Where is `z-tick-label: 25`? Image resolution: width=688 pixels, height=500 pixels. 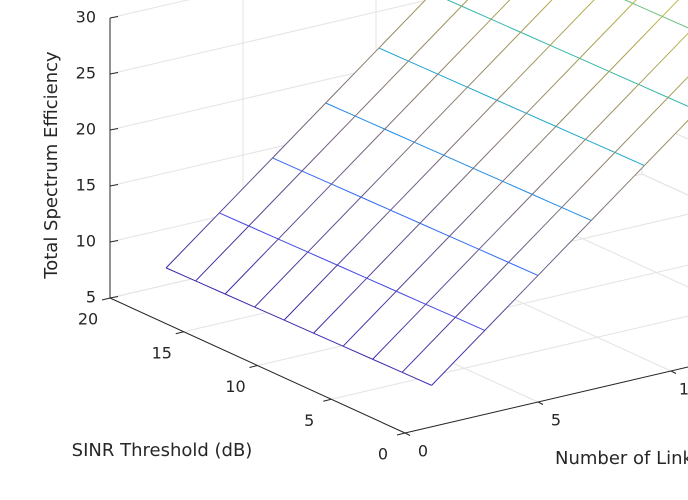 z-tick-label: 25 is located at coordinates (86, 73).